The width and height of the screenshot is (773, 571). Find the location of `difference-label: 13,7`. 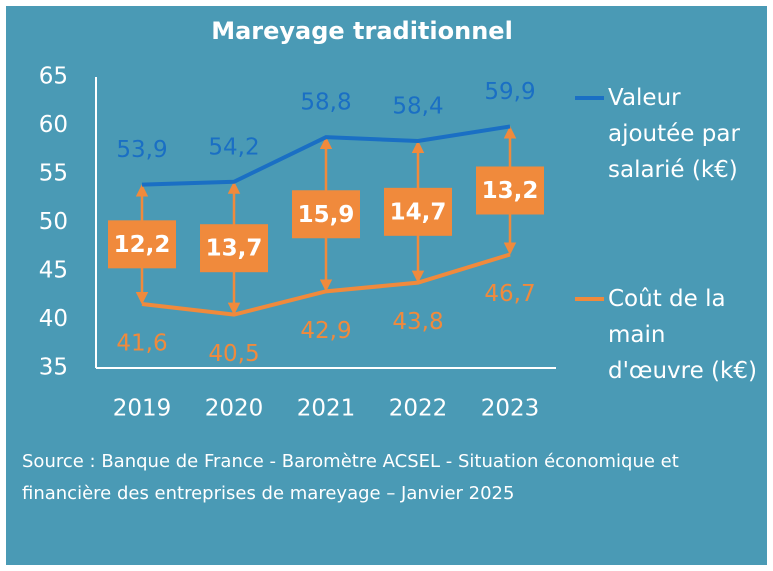

difference-label: 13,7 is located at coordinates (234, 249).